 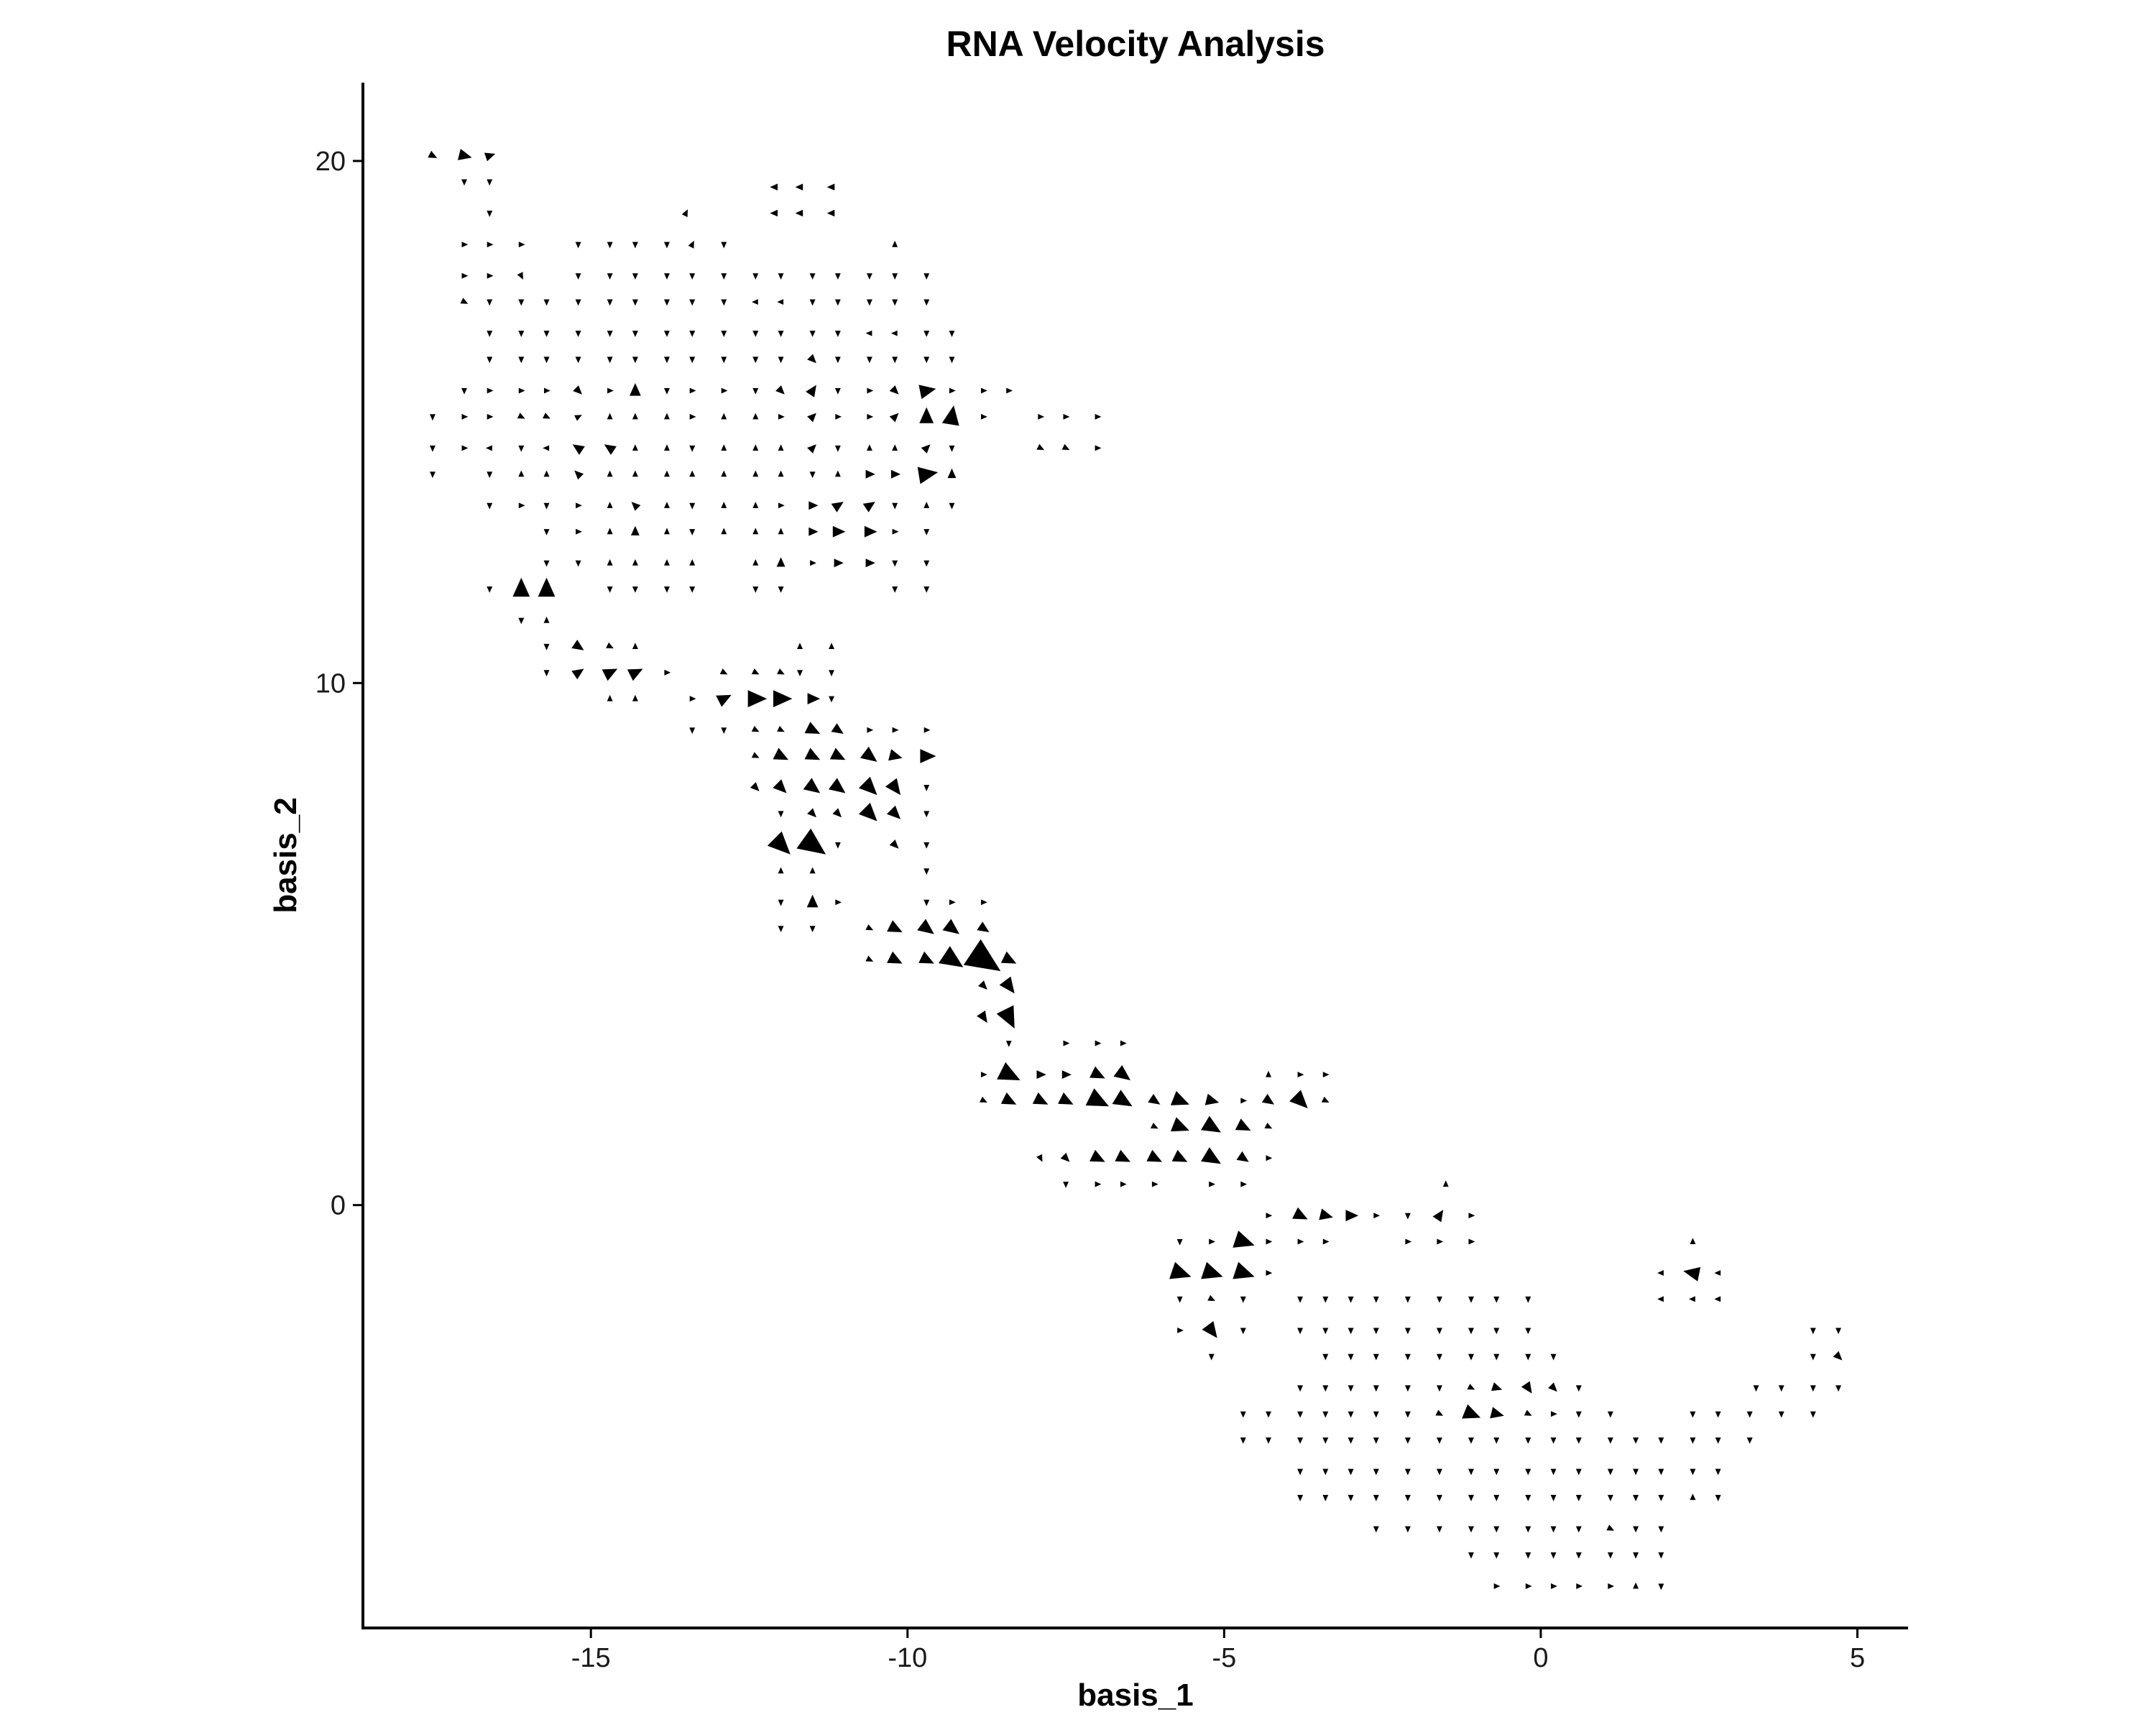 I want to click on x-tick-label: 5, so click(x=1858, y=1658).